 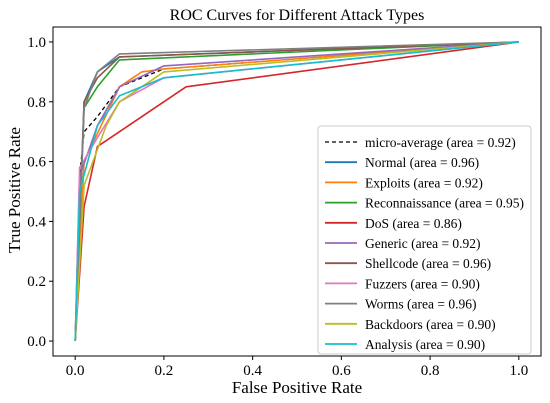 What do you see at coordinates (424, 182) in the screenshot?
I see `legend-label: Exploits (area = 0.92)` at bounding box center [424, 182].